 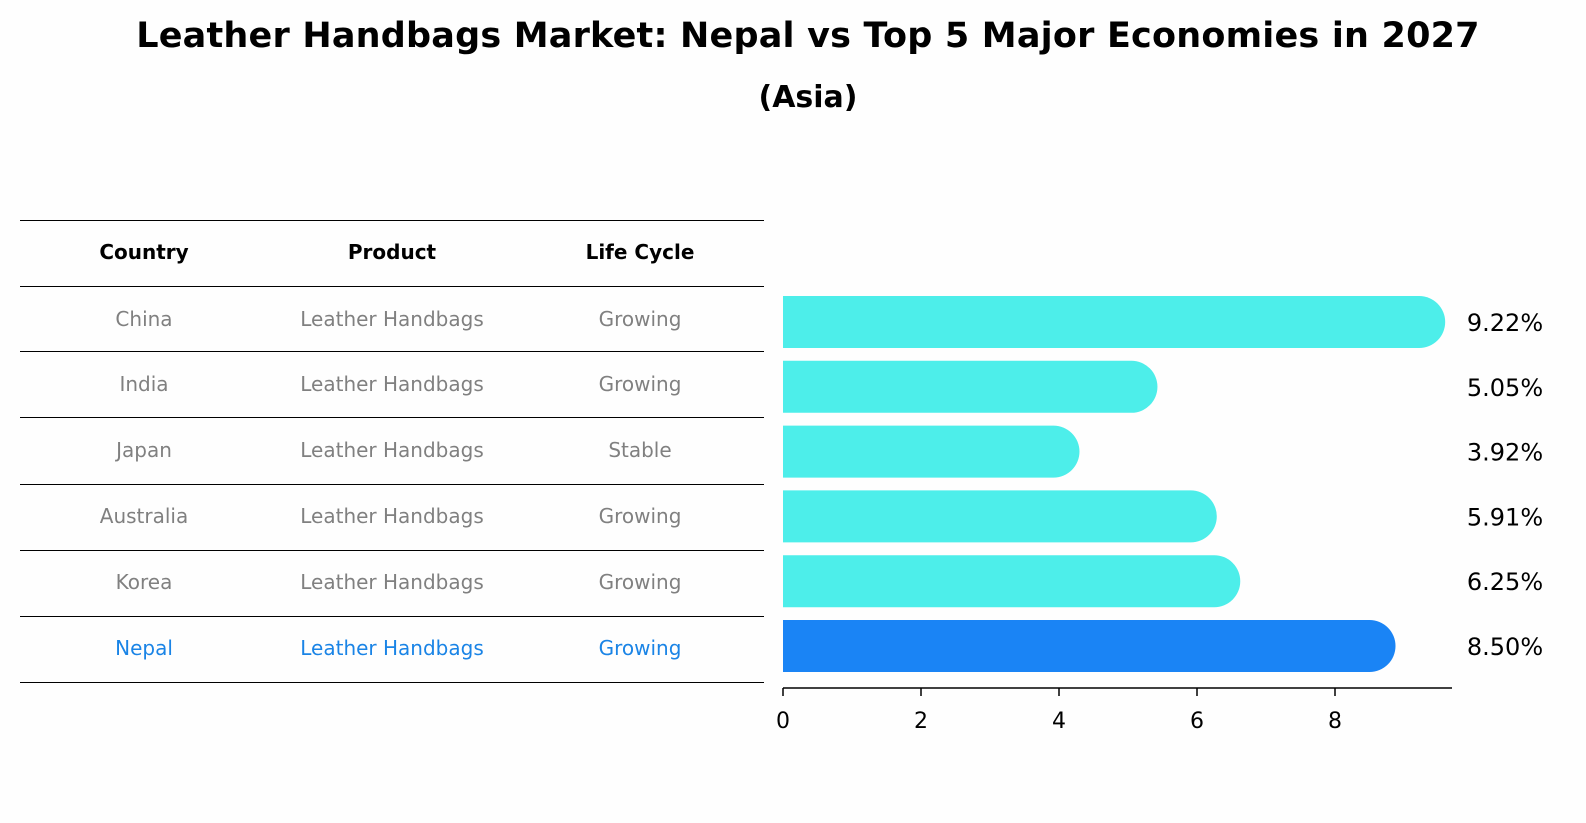 What do you see at coordinates (640, 450) in the screenshot?
I see `cell-life-cycle: Stable` at bounding box center [640, 450].